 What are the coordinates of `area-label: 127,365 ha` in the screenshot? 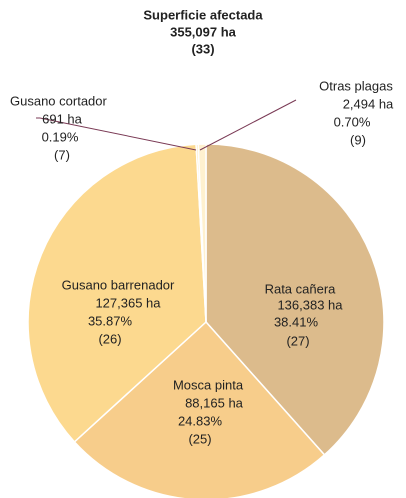 It's located at (128, 302).